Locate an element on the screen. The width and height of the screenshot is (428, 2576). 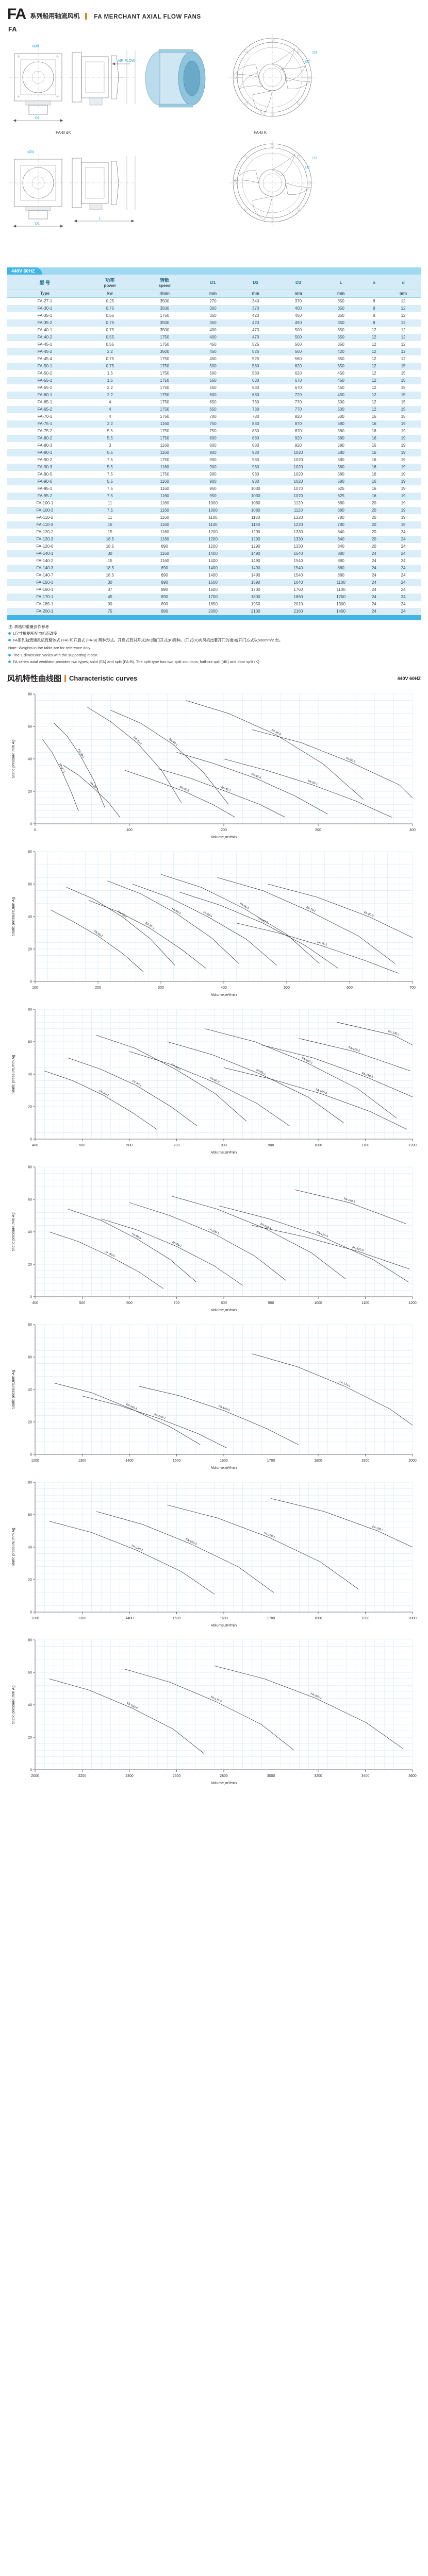
spec-header-top: 型 号 功率 power 转数 speed D1 D2 D3 L n d is located at coordinates (214, 282).